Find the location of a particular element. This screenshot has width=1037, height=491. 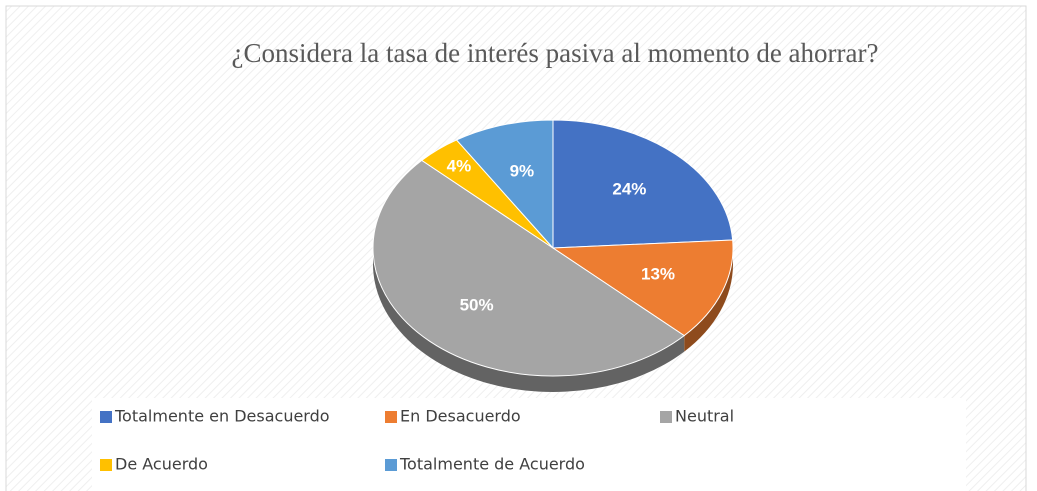

data-label: 13% is located at coordinates (658, 273).